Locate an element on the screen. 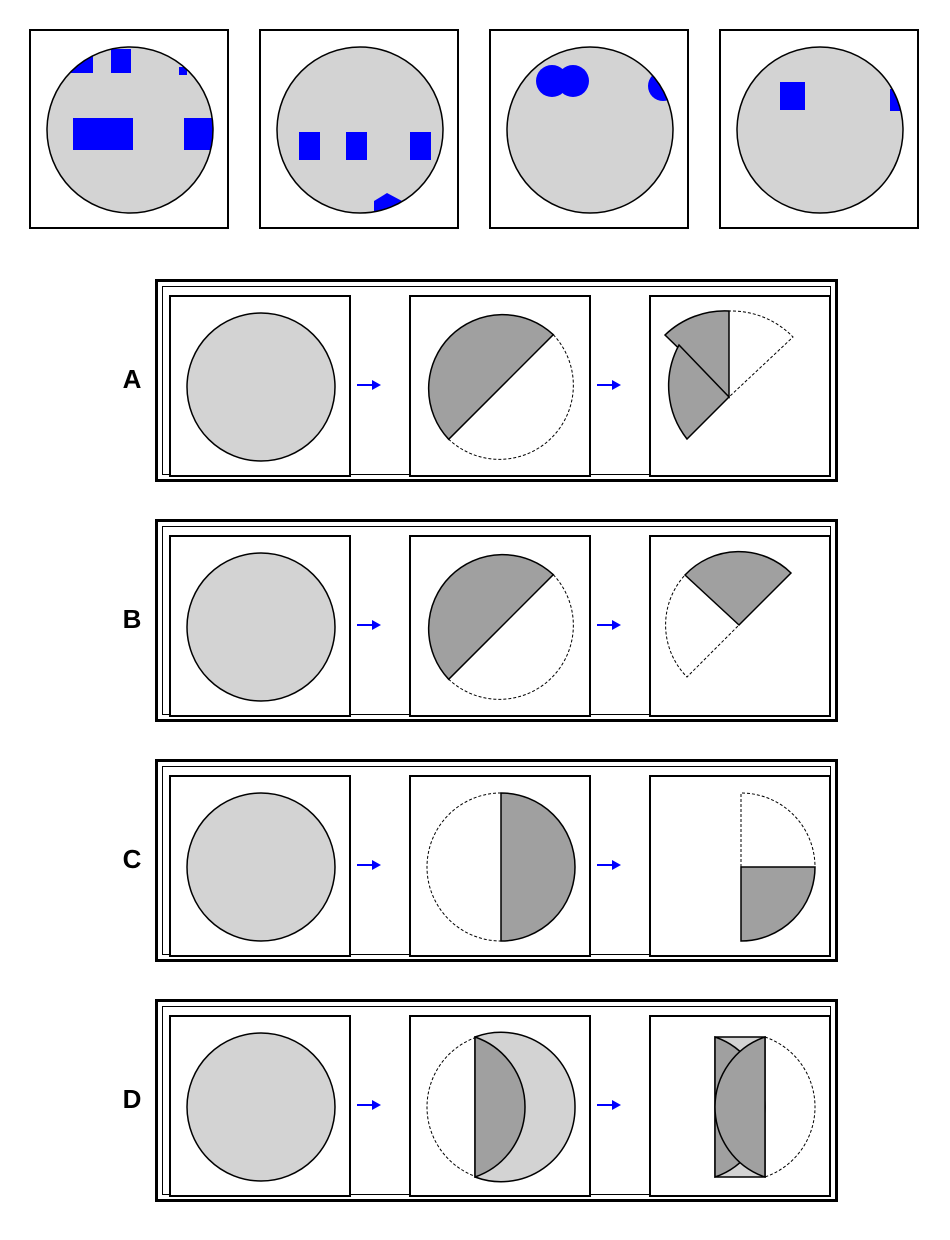 The image size is (950, 1240). option-a-frame is located at coordinates (496, 381).